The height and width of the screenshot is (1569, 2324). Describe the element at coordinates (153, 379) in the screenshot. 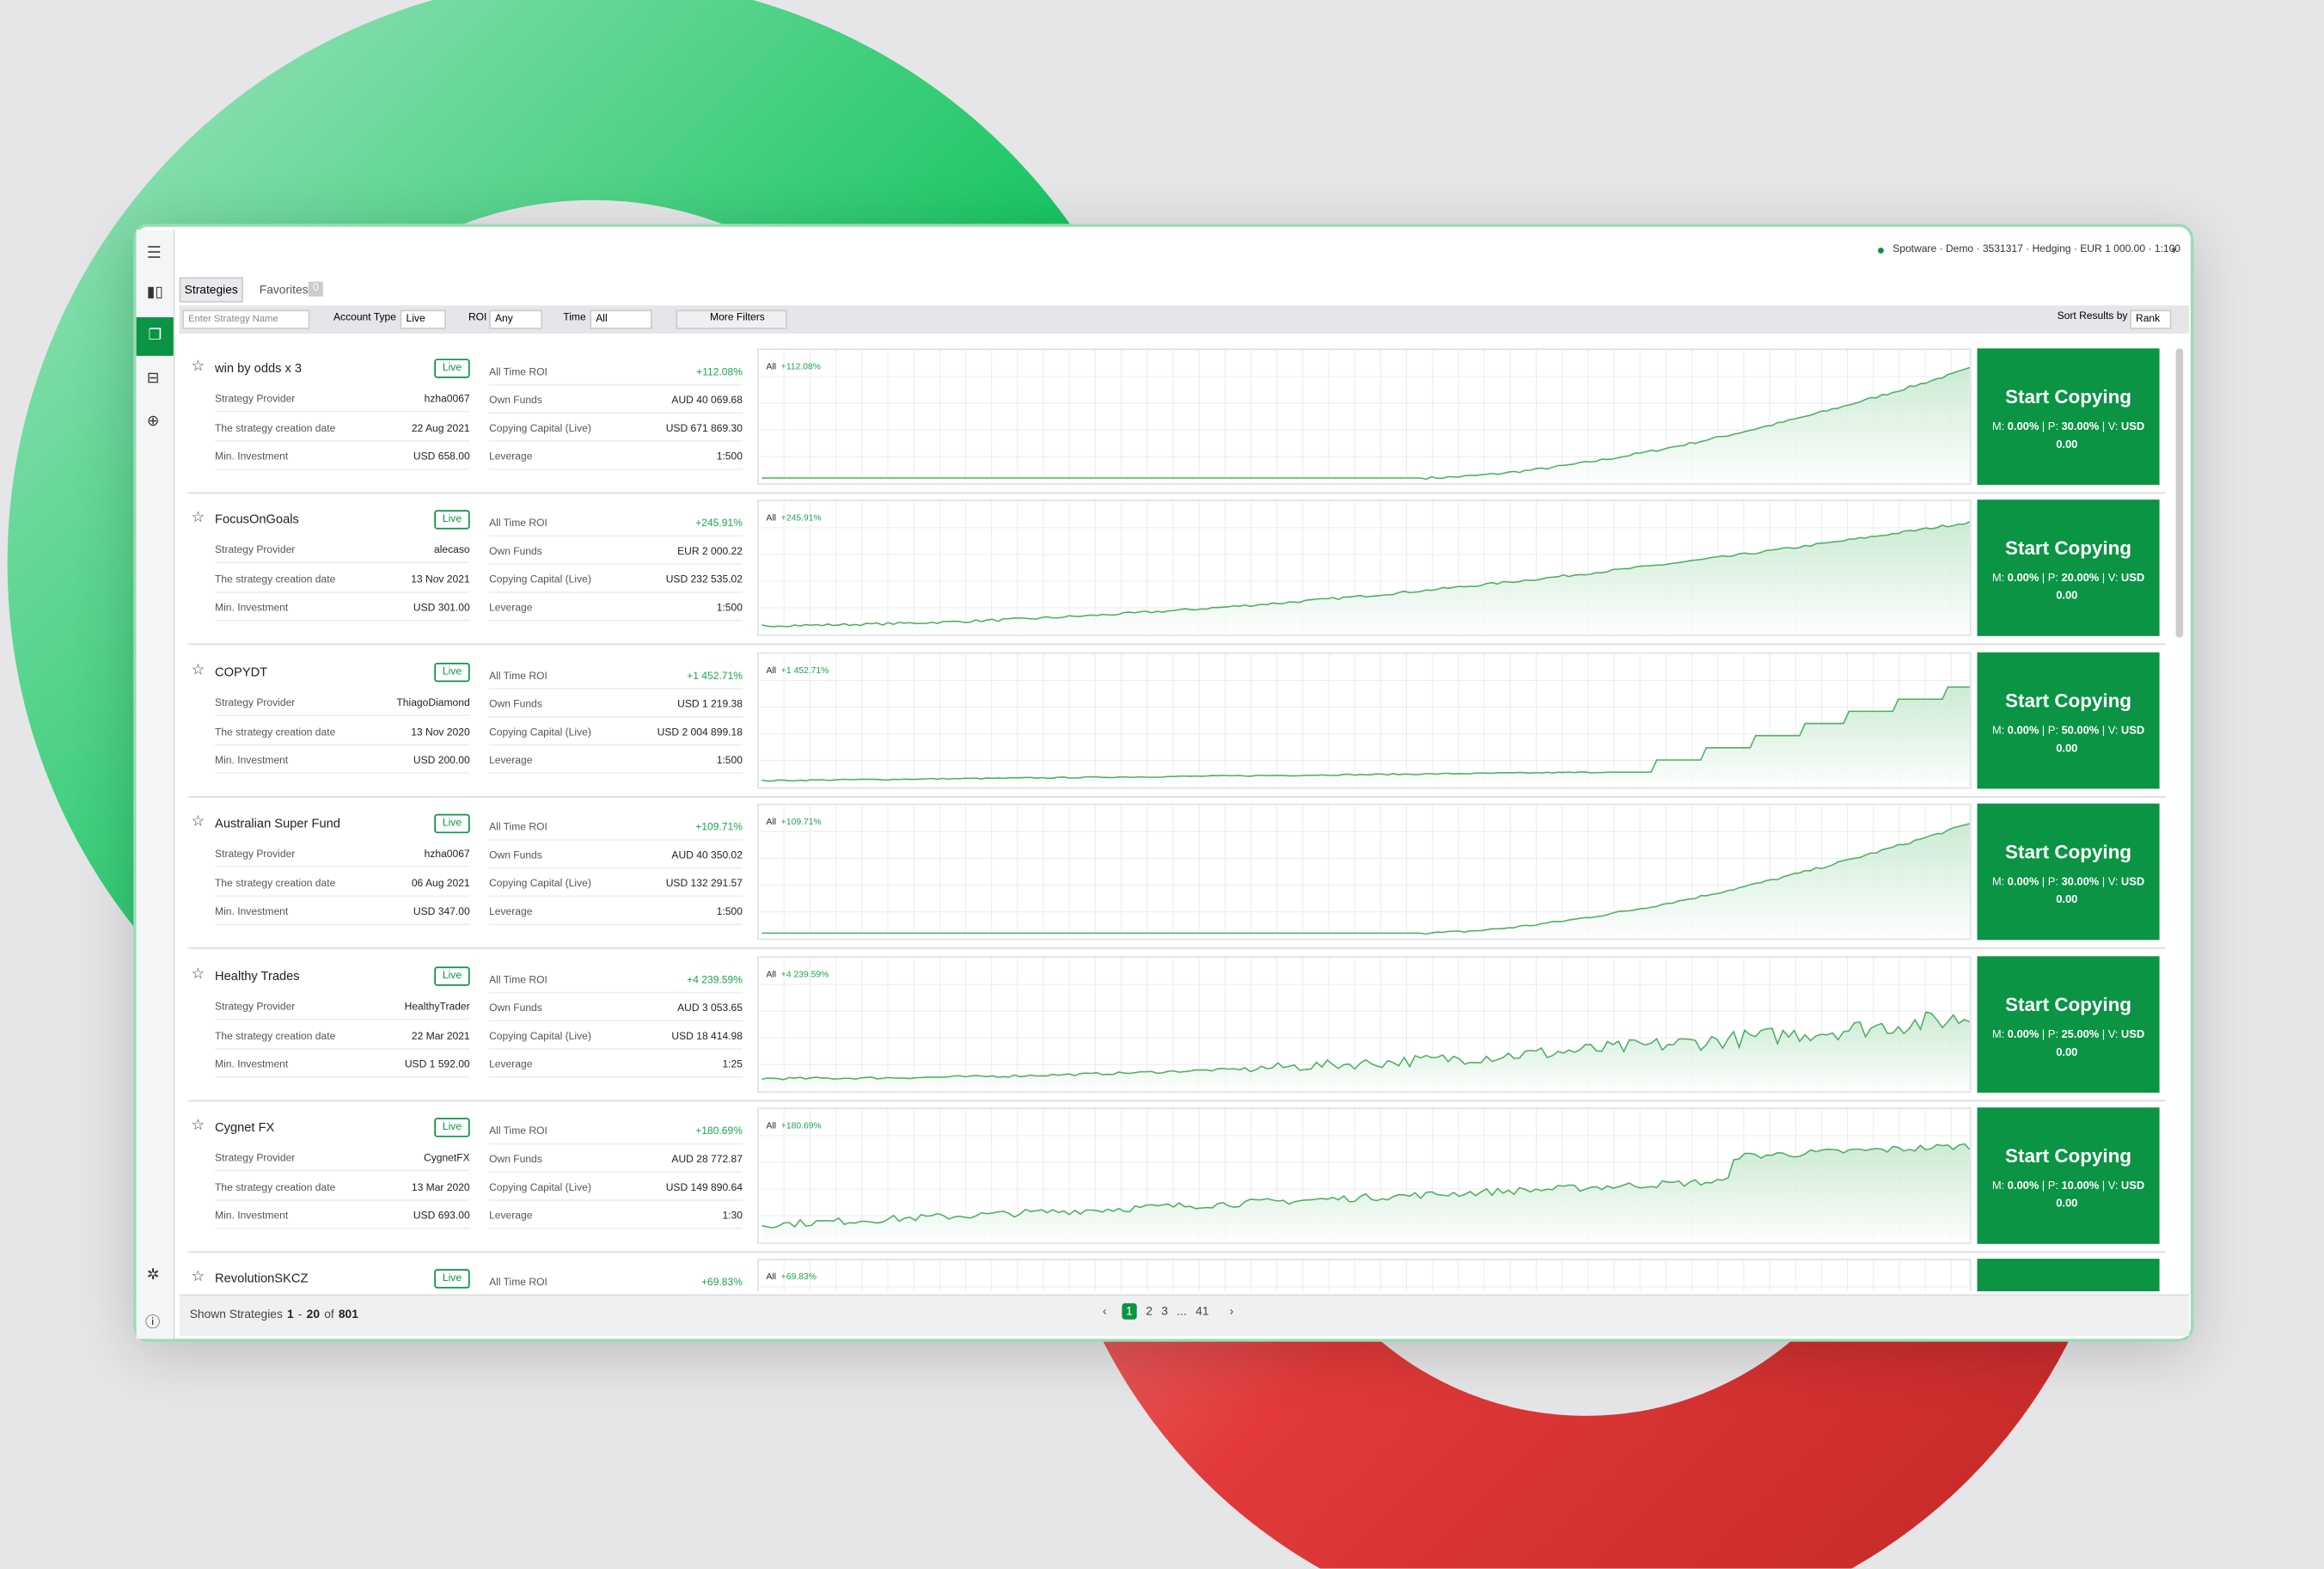

I see `icon: ⊟` at that location.